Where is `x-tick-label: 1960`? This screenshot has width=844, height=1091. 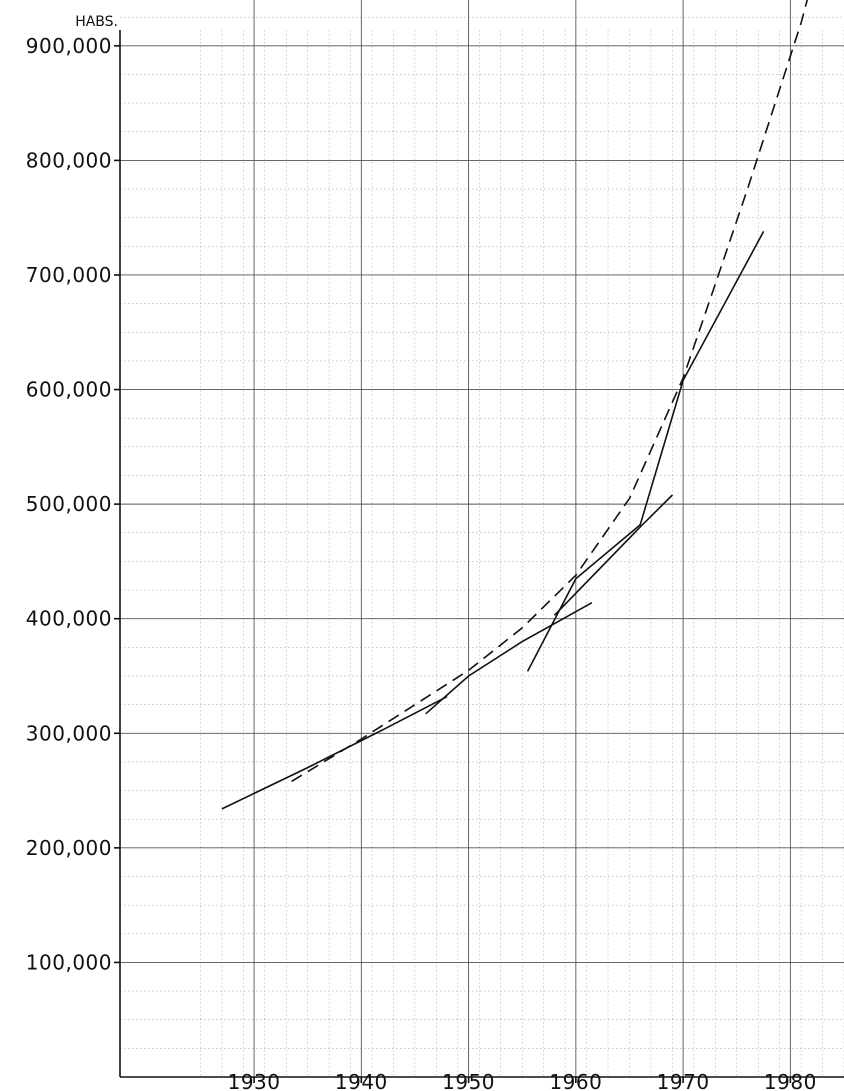
x-tick-label: 1960 is located at coordinates (575, 1080).